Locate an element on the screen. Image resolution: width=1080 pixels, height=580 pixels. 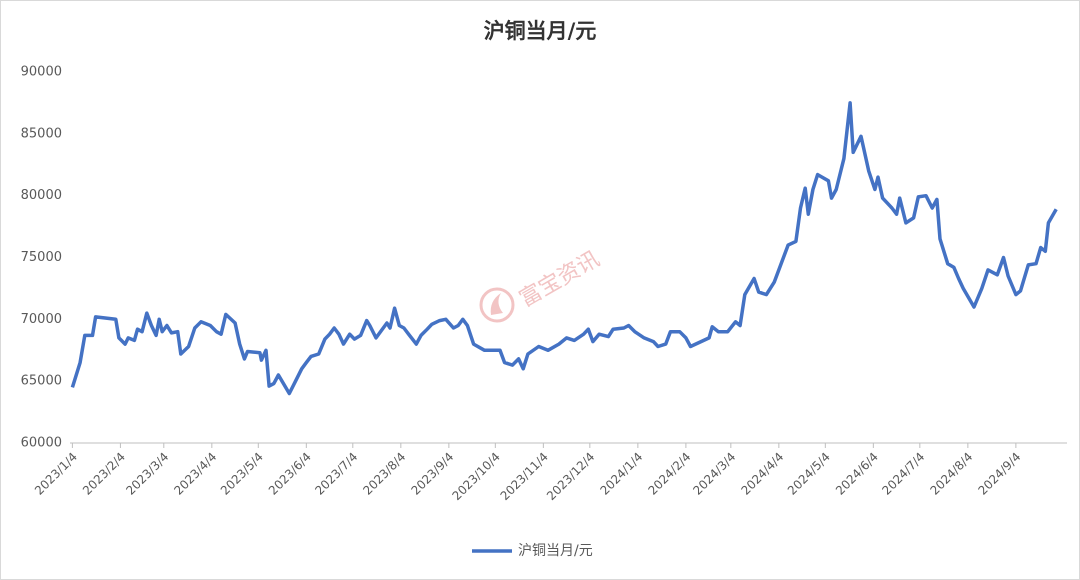
y-tick-label: 70000 is located at coordinates (41, 319).